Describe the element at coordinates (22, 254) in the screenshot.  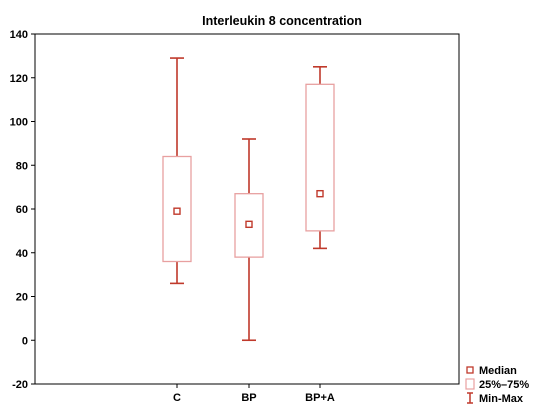
I see `y-tick-label: 40` at that location.